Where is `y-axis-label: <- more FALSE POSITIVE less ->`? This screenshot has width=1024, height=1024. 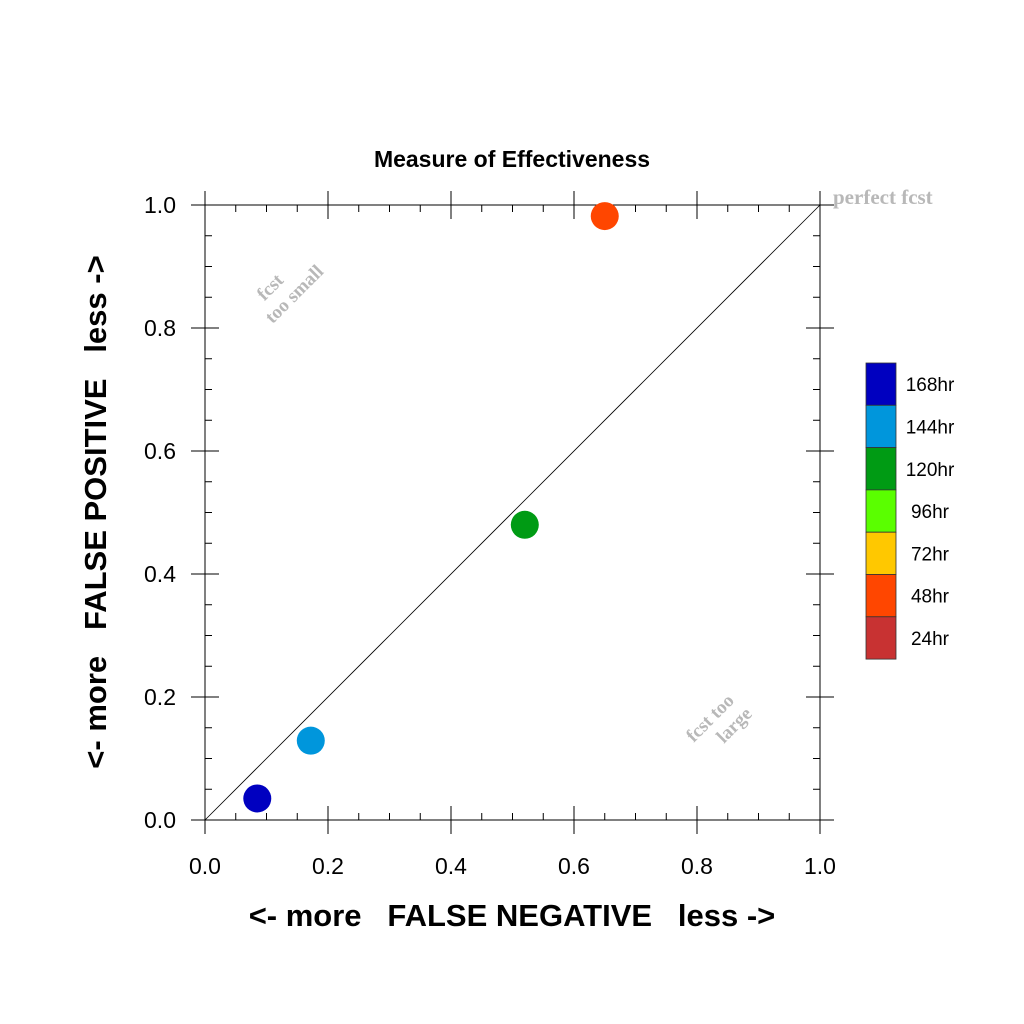
y-axis-label: <- more FALSE POSITIVE less -> is located at coordinates (95, 511).